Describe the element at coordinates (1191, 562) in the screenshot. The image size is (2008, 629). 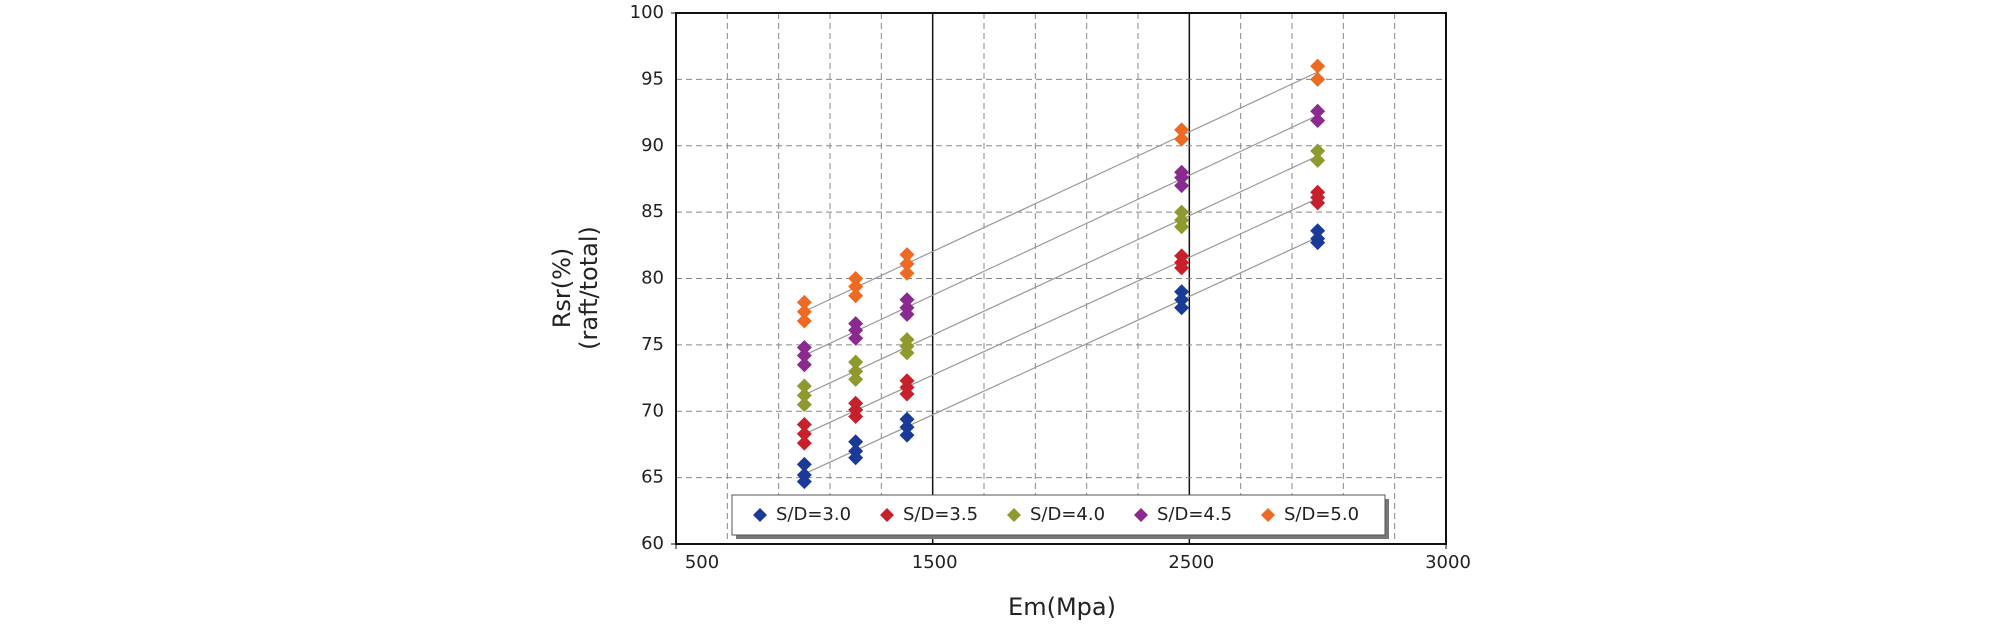
I see `x-tick-label: 2500` at that location.